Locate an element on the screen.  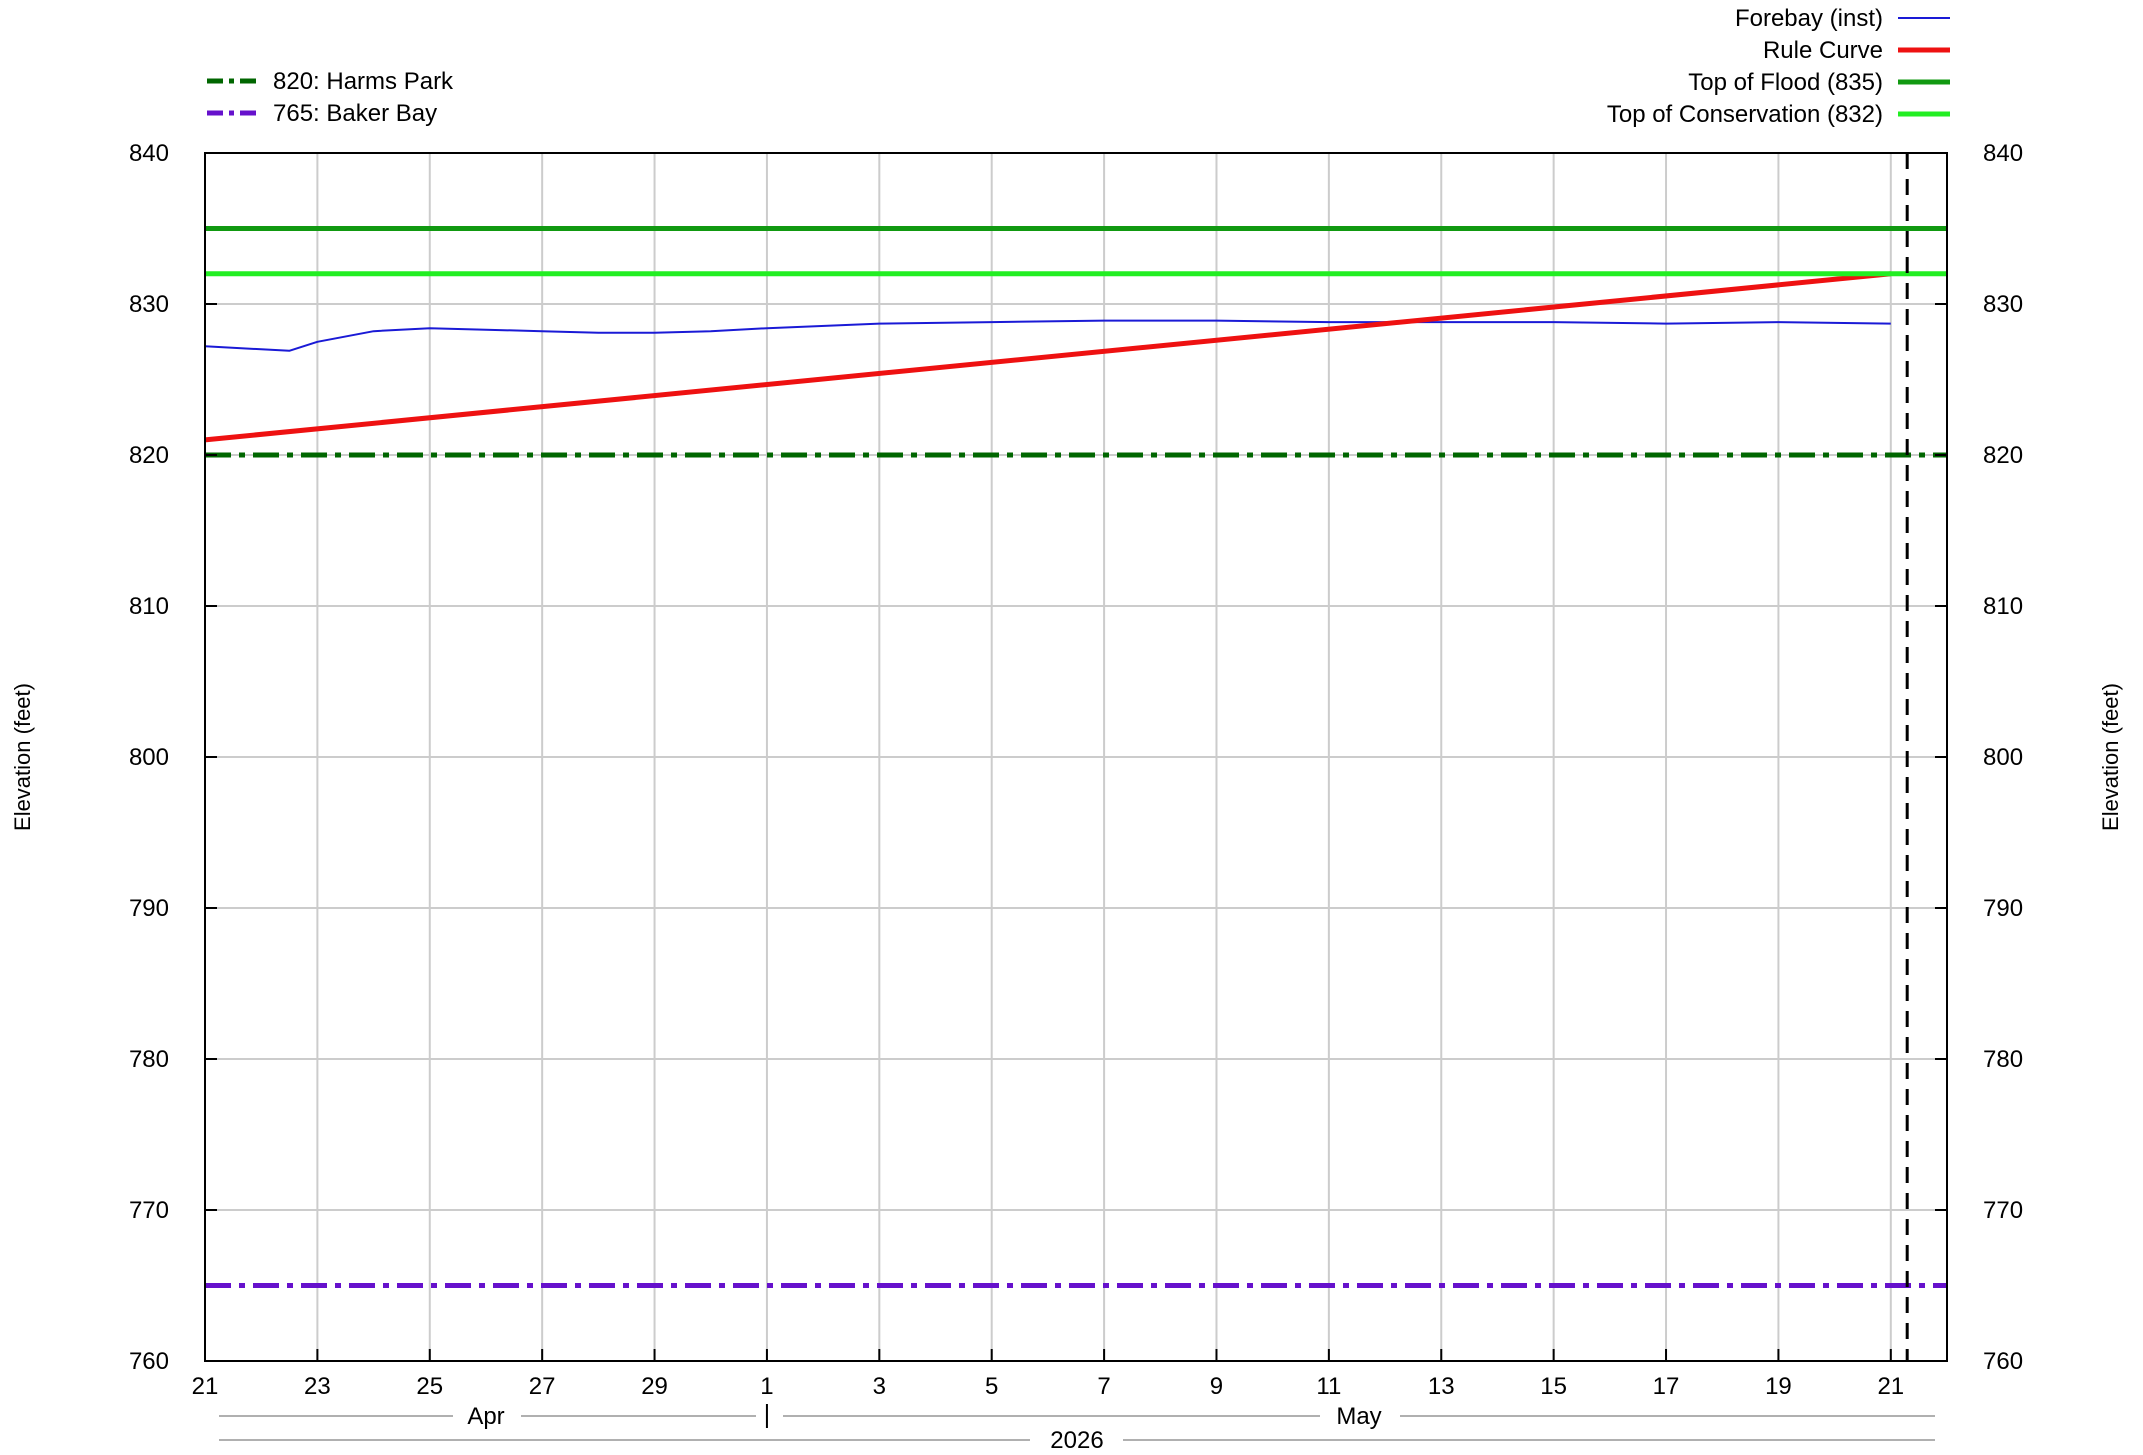
x-tick-label: 23 is located at coordinates (317, 1386).